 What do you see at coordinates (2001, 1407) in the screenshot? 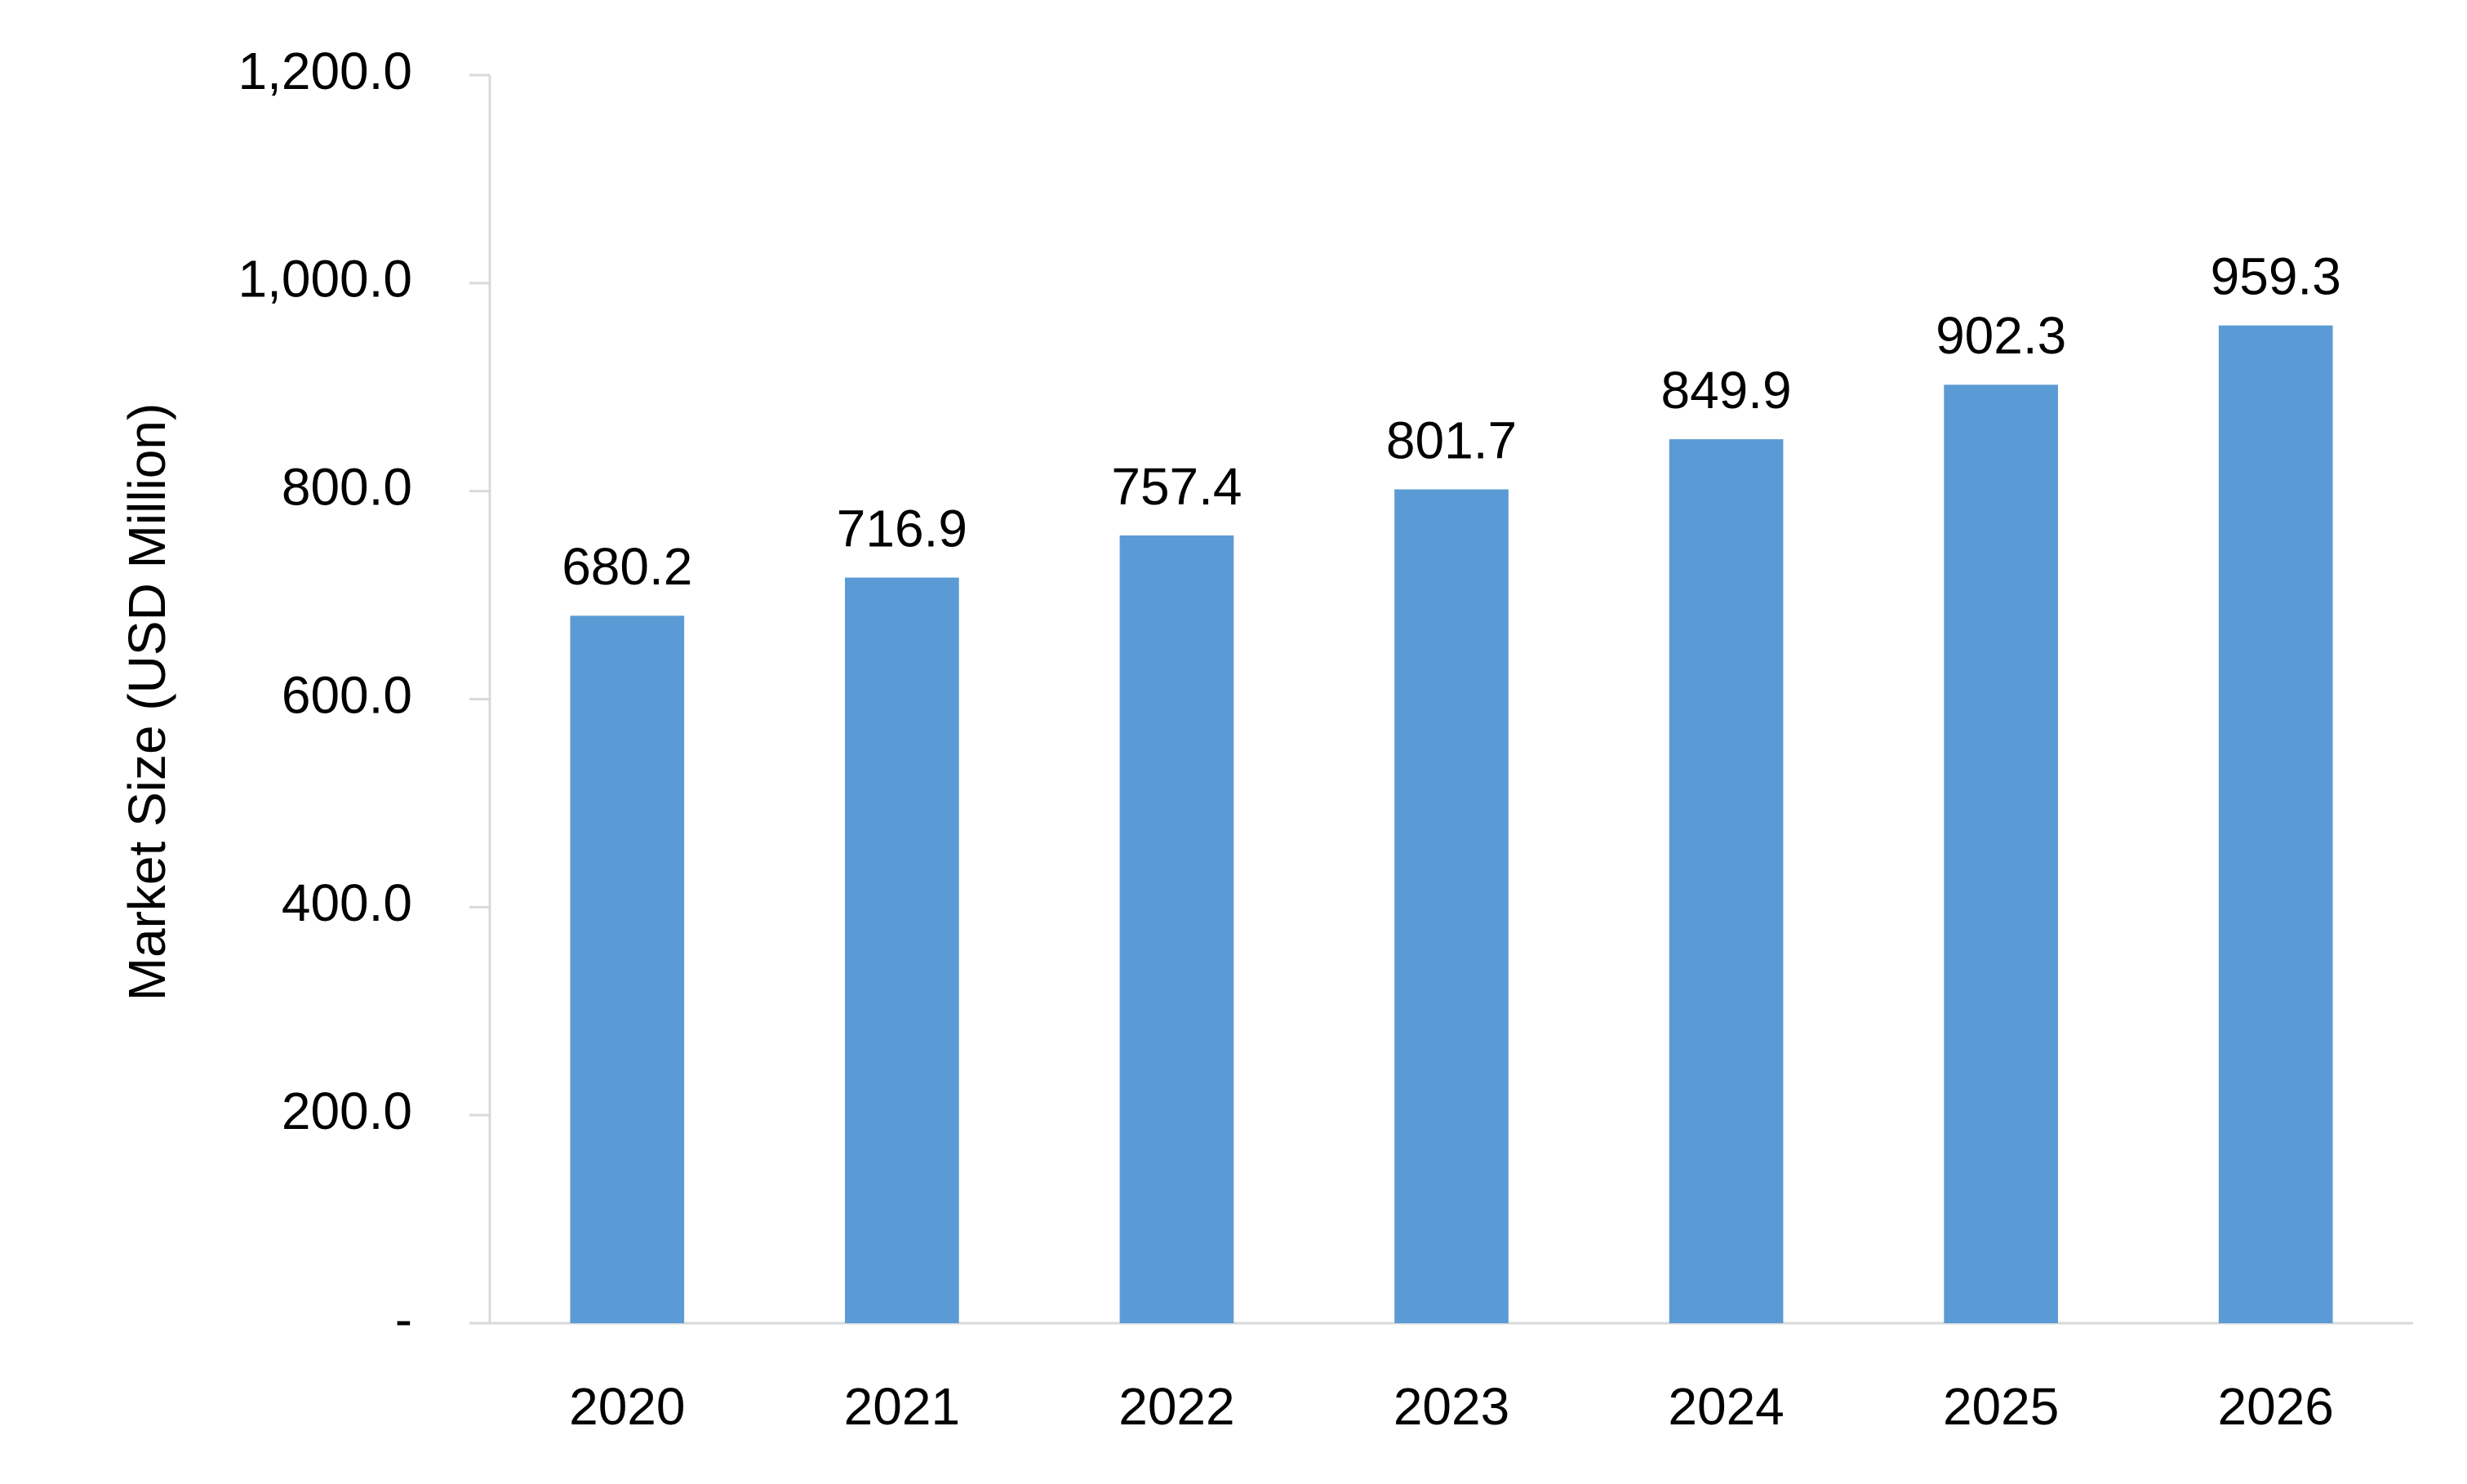
I see `x-tick-label-2025: 2025` at bounding box center [2001, 1407].